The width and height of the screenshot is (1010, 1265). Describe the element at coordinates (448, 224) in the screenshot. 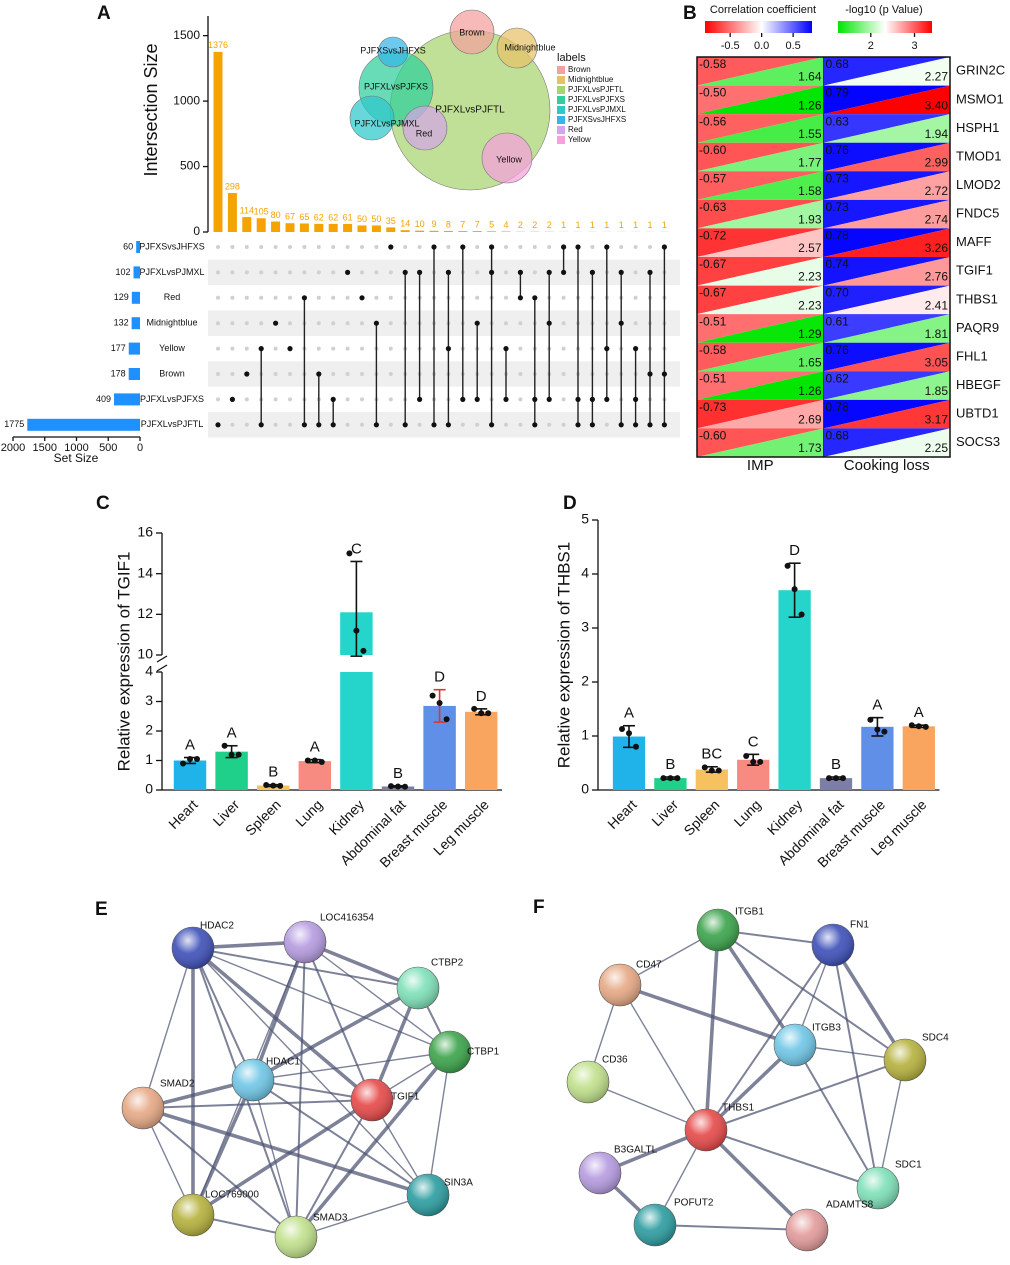

I see `bar-value-label: 8` at that location.